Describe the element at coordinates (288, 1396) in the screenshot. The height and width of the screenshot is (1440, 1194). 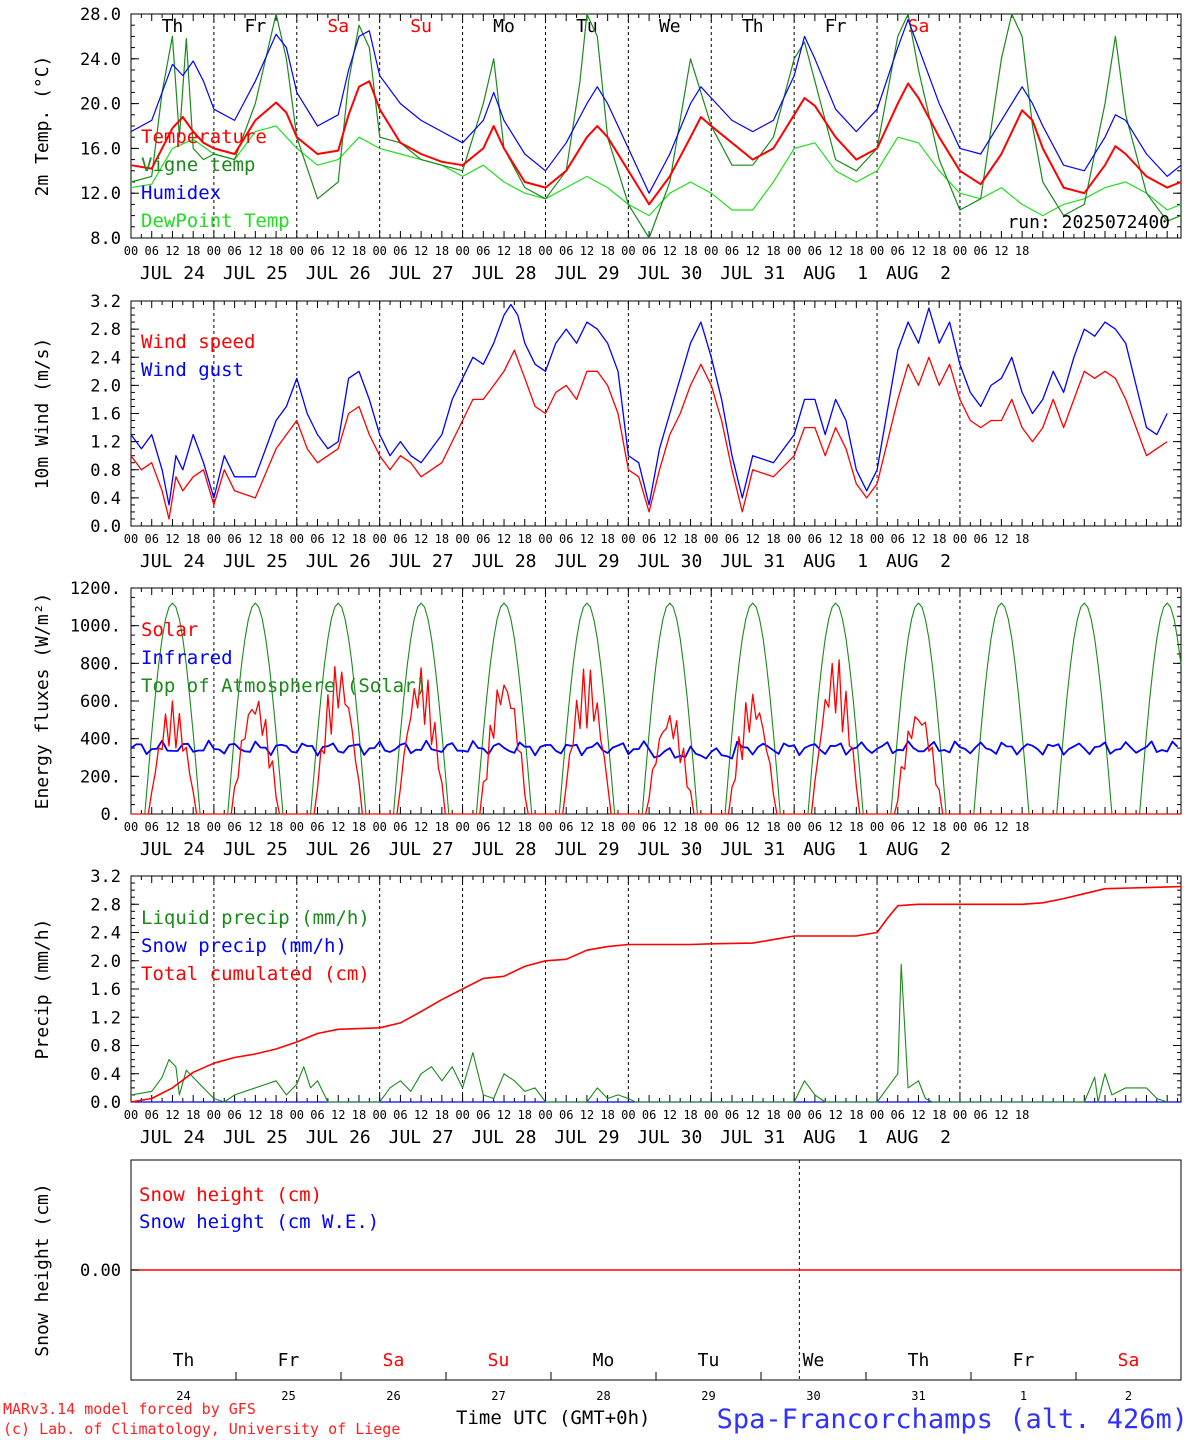
I see `day-number: 25` at that location.